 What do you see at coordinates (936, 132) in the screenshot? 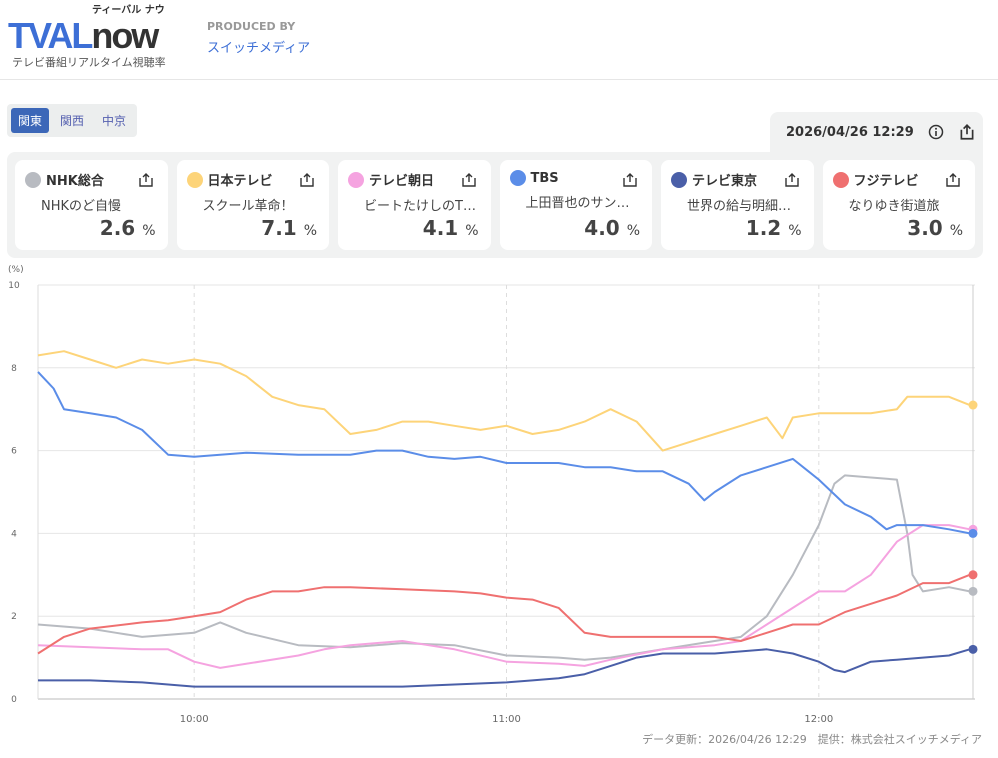
I see `info-icon` at bounding box center [936, 132].